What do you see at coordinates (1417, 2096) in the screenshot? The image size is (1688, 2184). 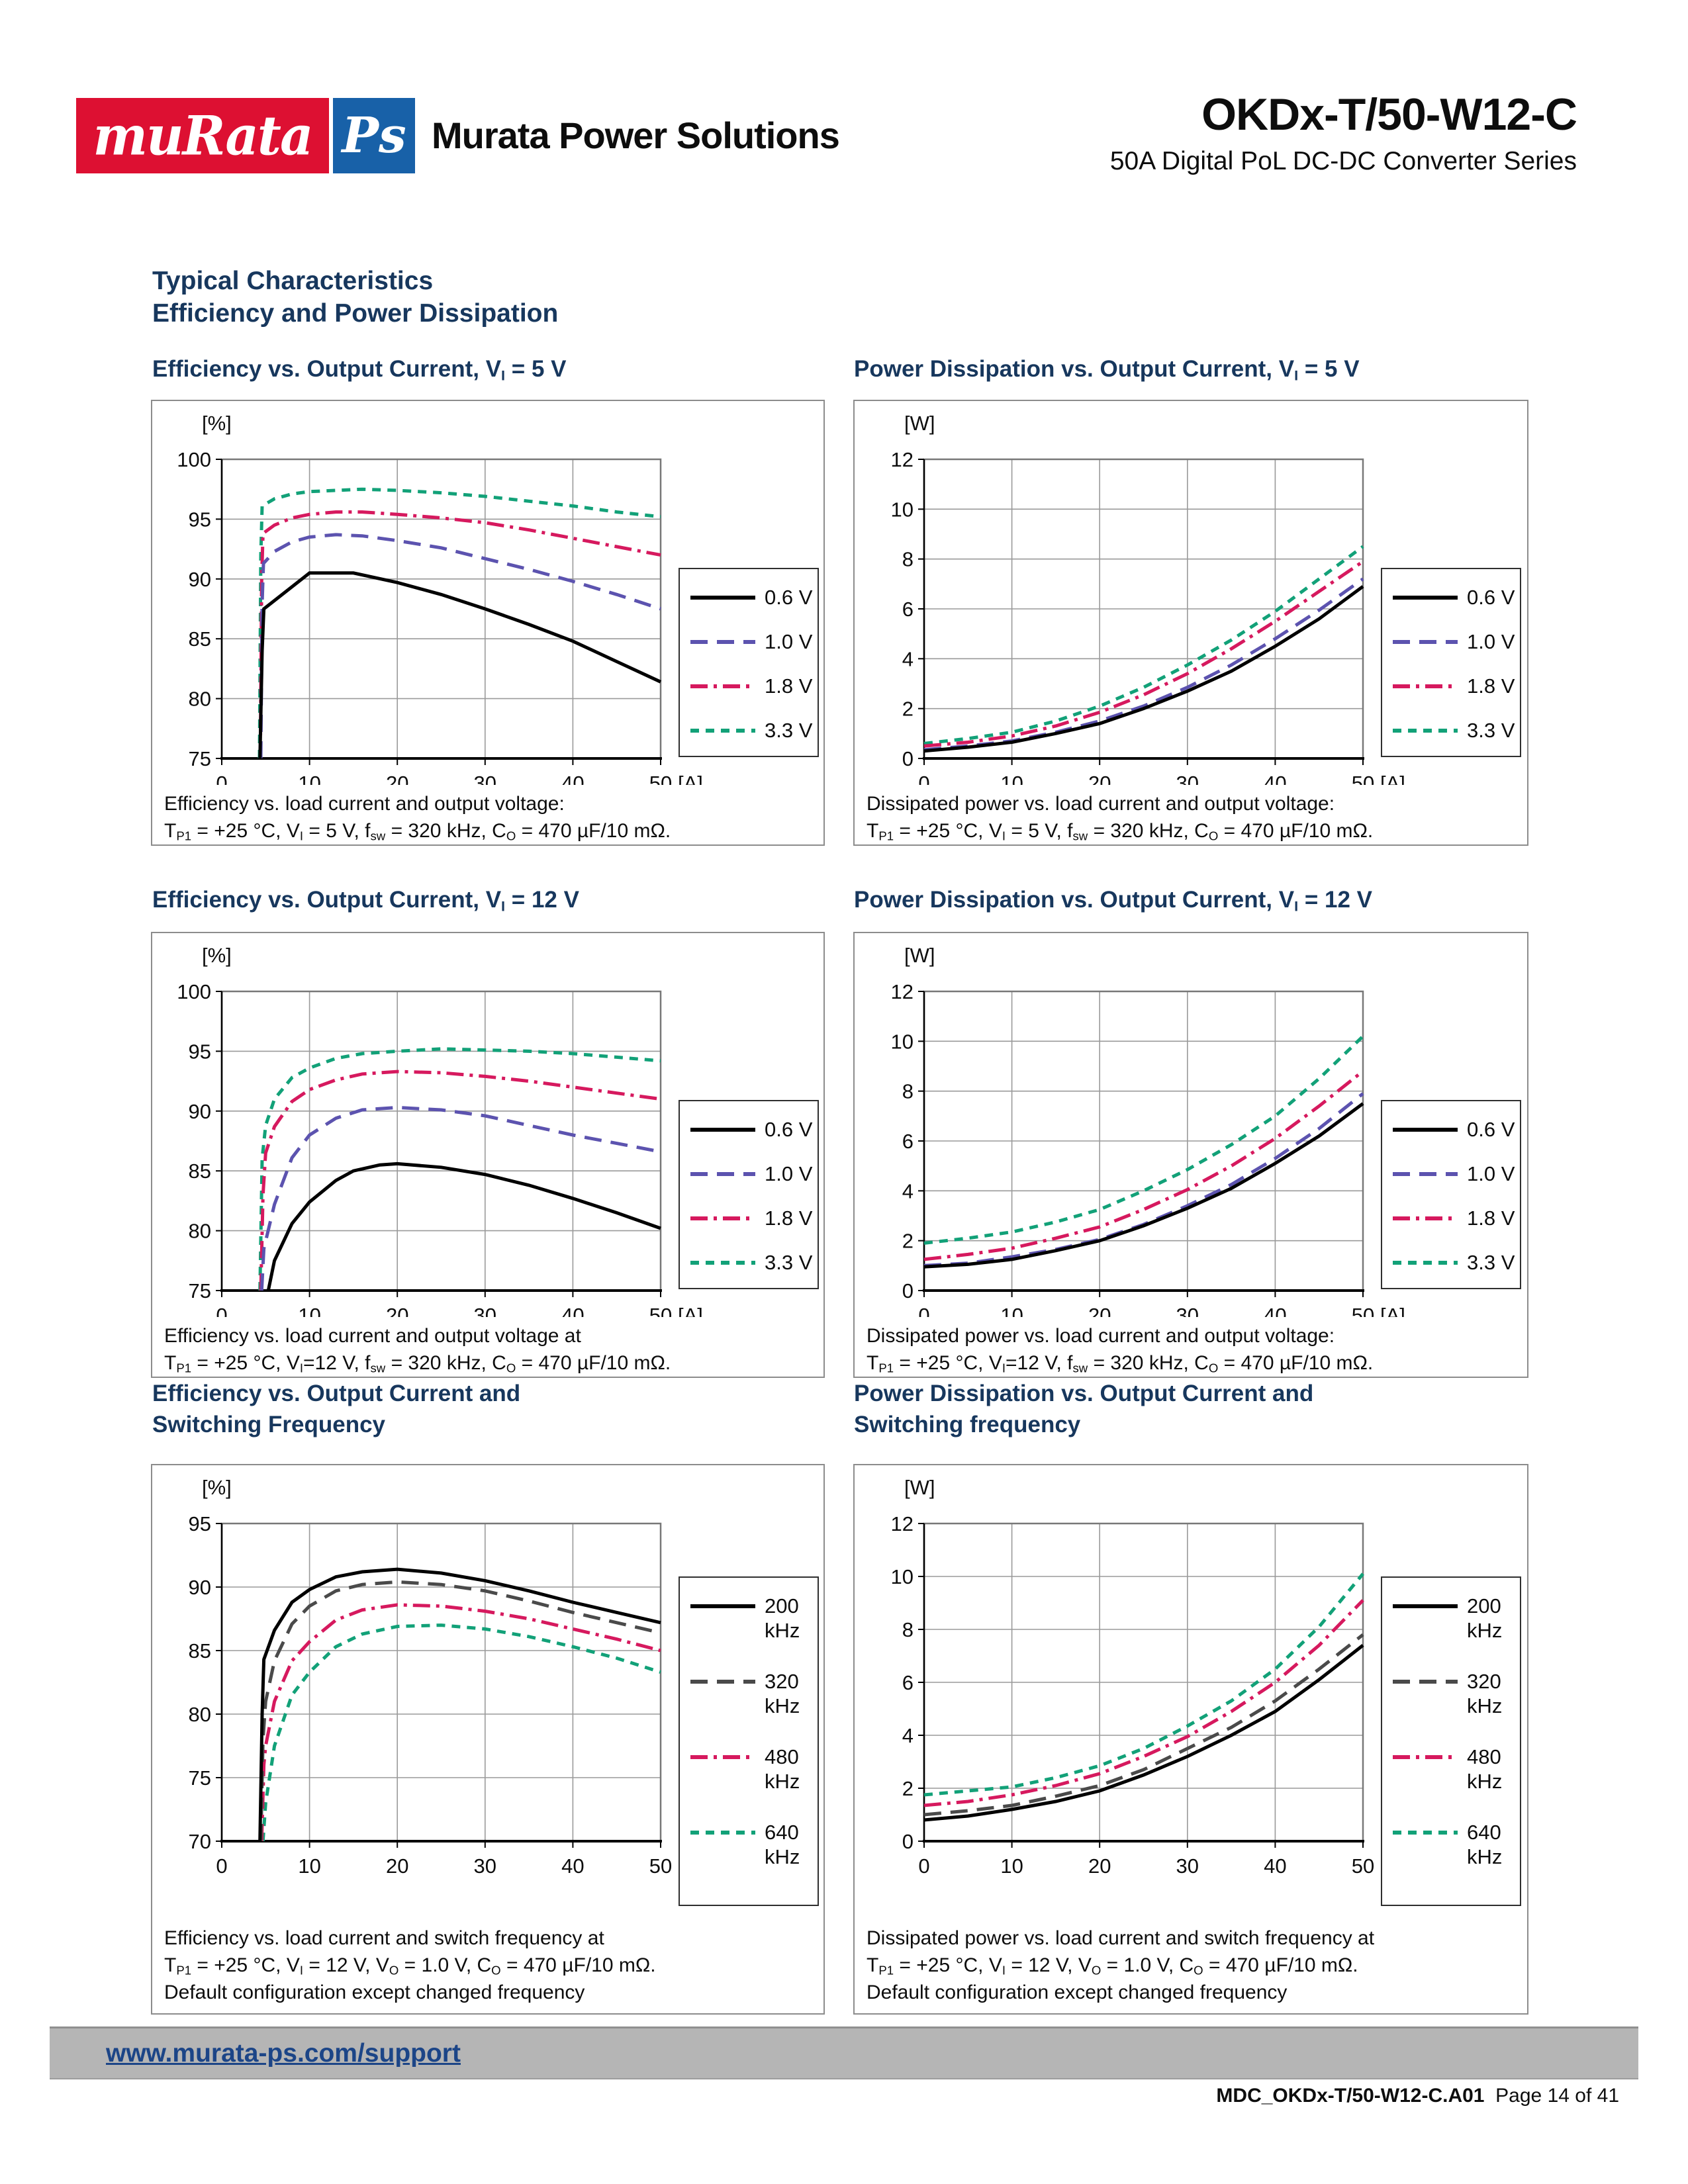 I see `footer-doc-info: MDC_OKDx-T/50-W12-C.A01 Page 14 of 41` at bounding box center [1417, 2096].